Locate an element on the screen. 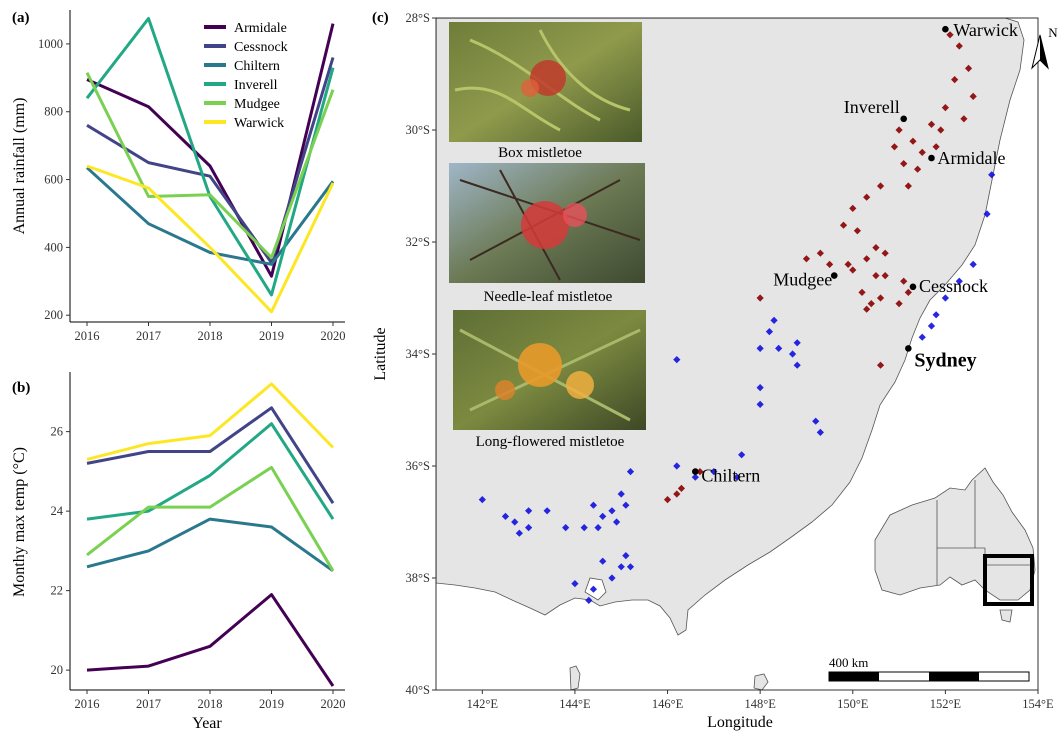 This screenshot has width=1062, height=731. lon-tick-label: 154°E is located at coordinates (1038, 704).